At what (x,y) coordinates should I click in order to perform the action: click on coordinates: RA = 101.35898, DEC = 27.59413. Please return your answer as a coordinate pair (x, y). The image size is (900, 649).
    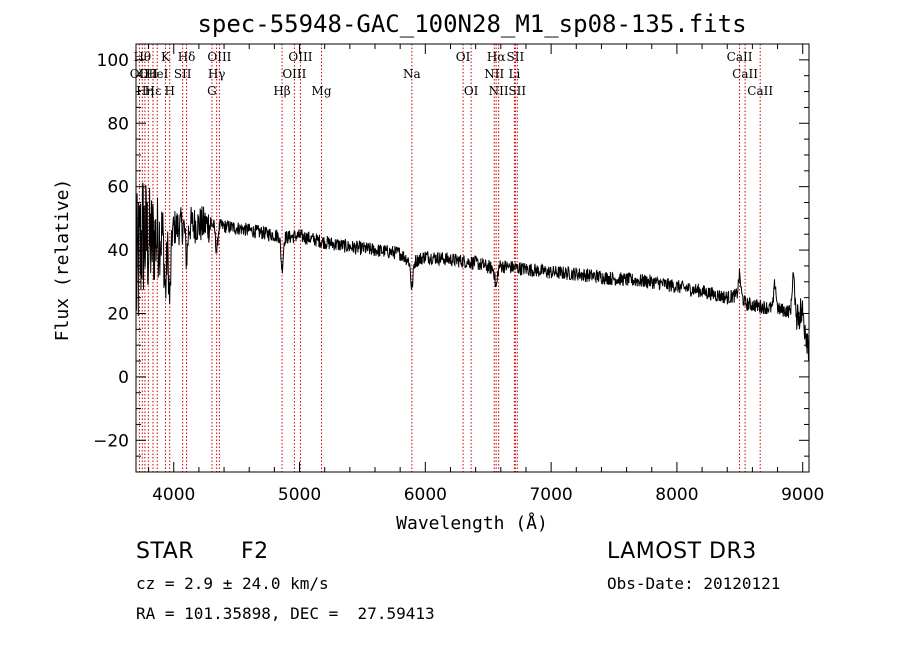
    Looking at the image, I should click on (285, 613).